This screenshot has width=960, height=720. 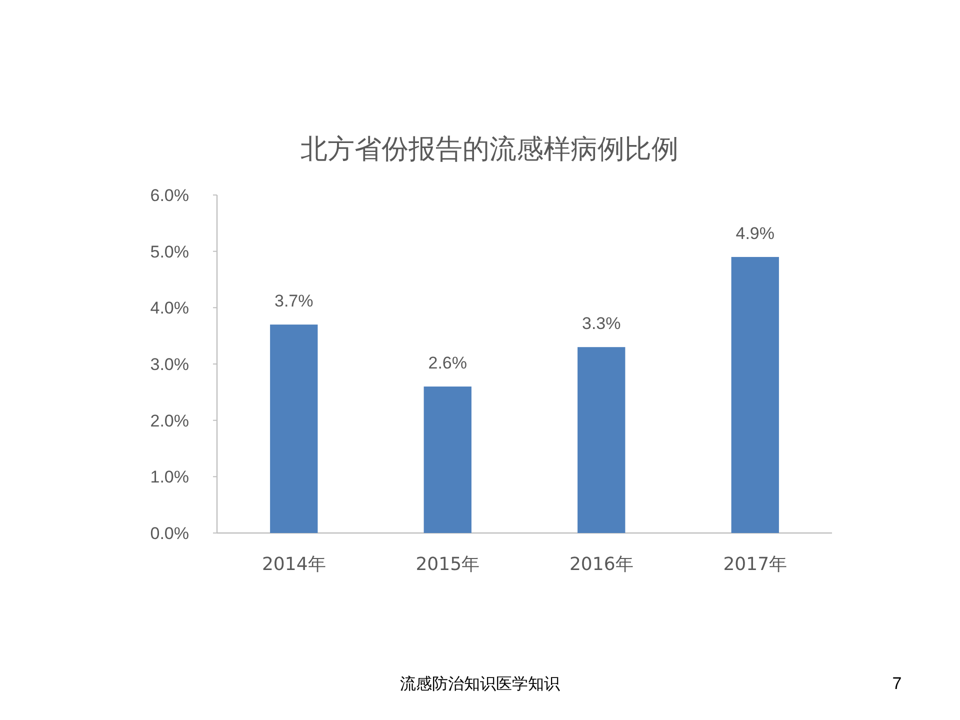 I want to click on y-tick-label: 1.0%, so click(x=169, y=477).